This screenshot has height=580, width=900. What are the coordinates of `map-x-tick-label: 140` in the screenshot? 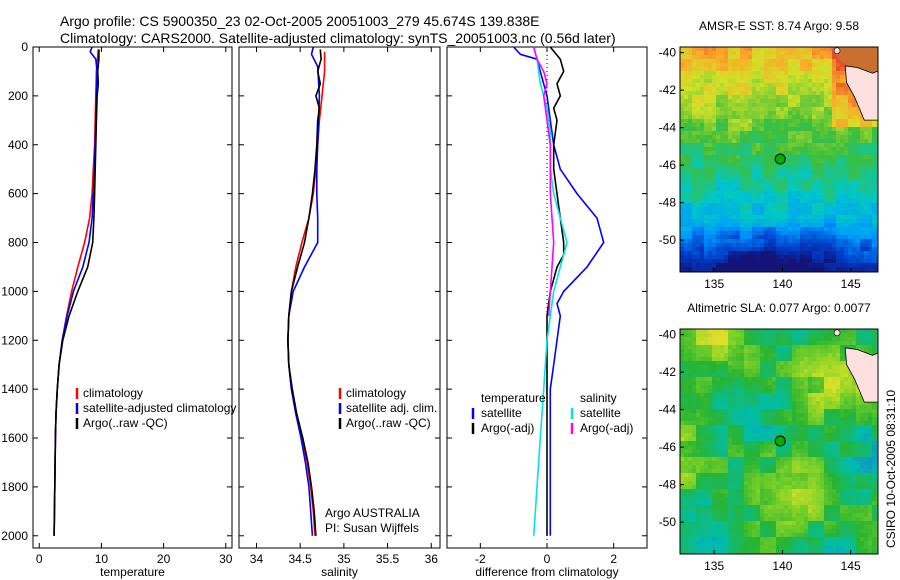 It's located at (782, 284).